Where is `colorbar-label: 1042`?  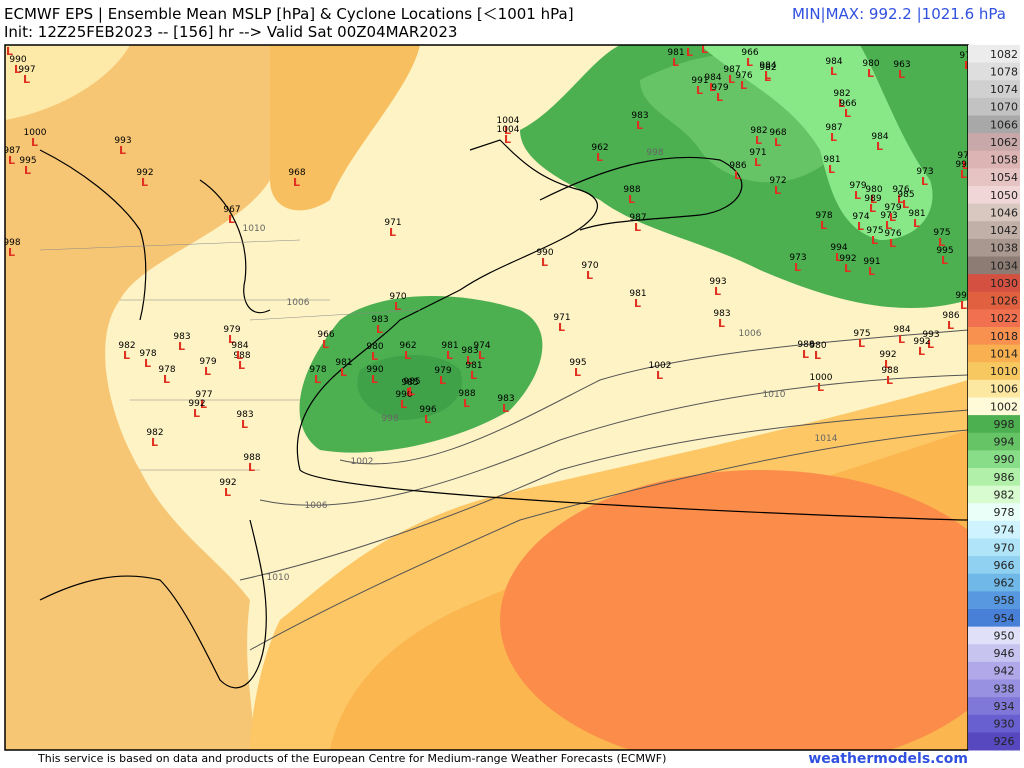 colorbar-label: 1042 is located at coordinates (1004, 230).